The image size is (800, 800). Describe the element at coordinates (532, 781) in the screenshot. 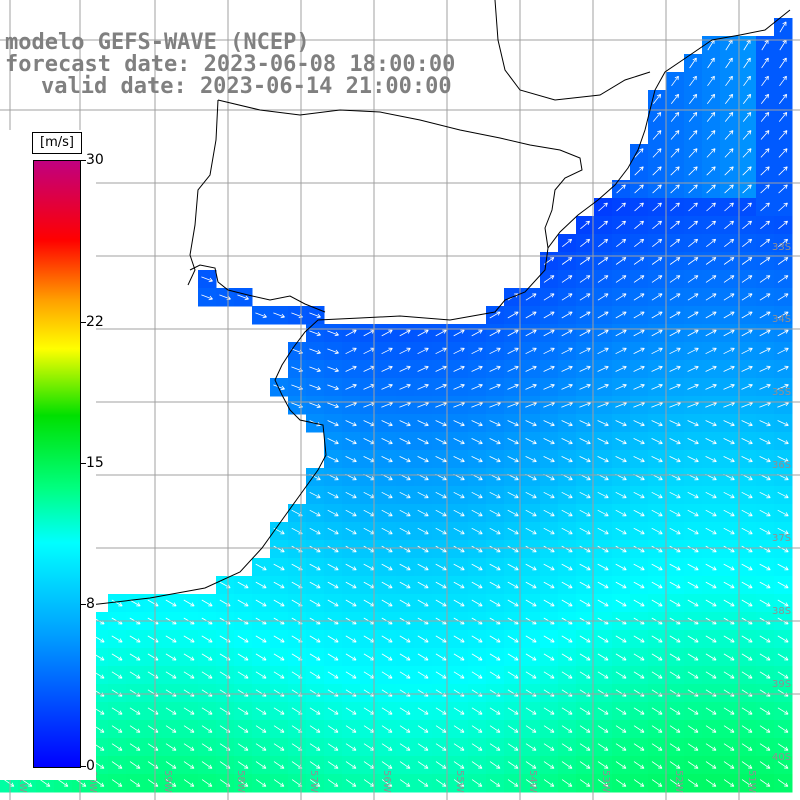

I see `longitude-label: 54W` at that location.